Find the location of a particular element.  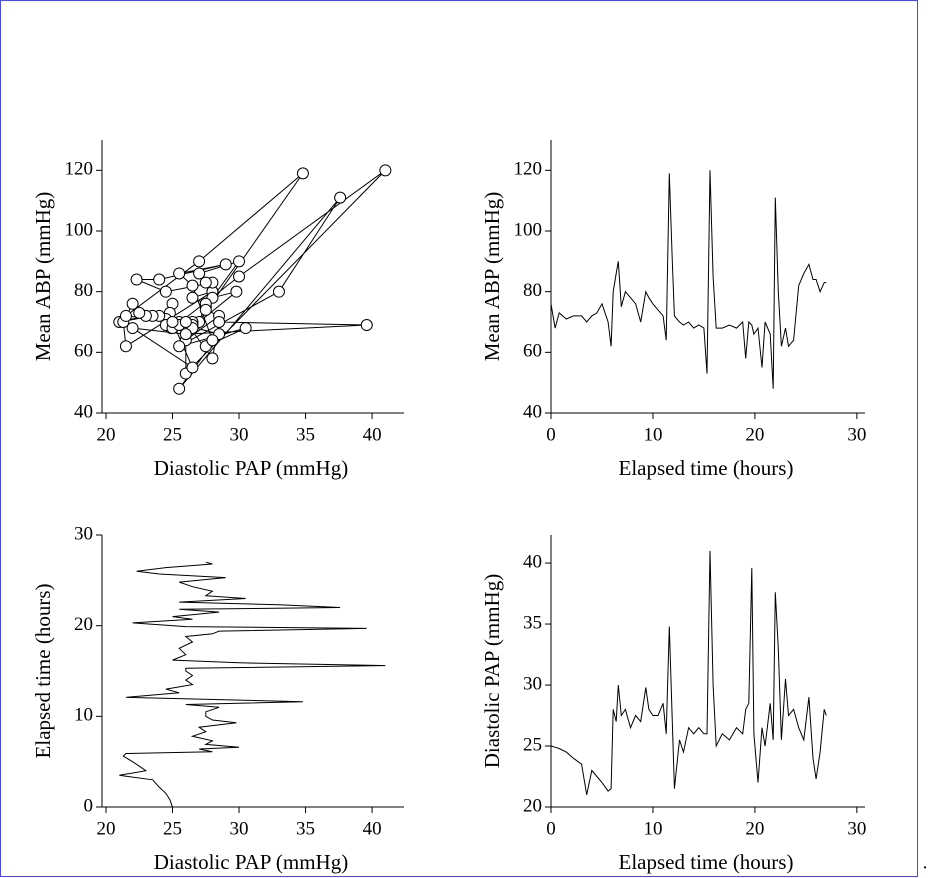

y-tick-label: 35 is located at coordinates (532, 622).